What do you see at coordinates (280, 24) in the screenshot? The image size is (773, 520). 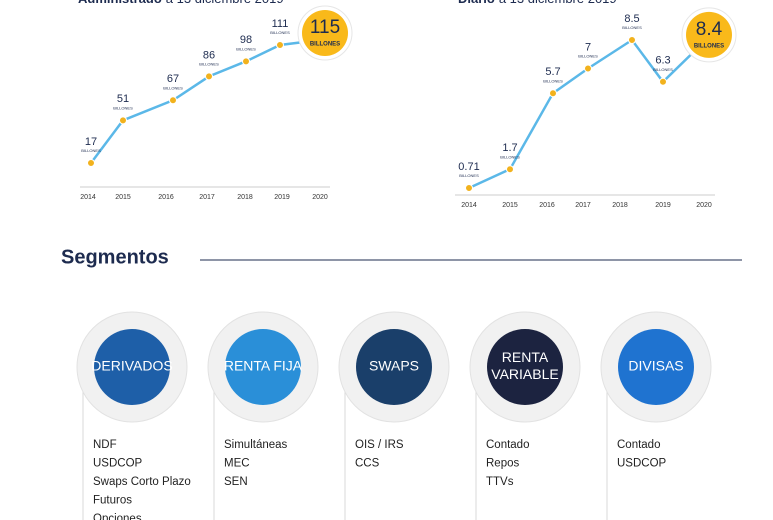 I see `value-label: 111` at bounding box center [280, 24].